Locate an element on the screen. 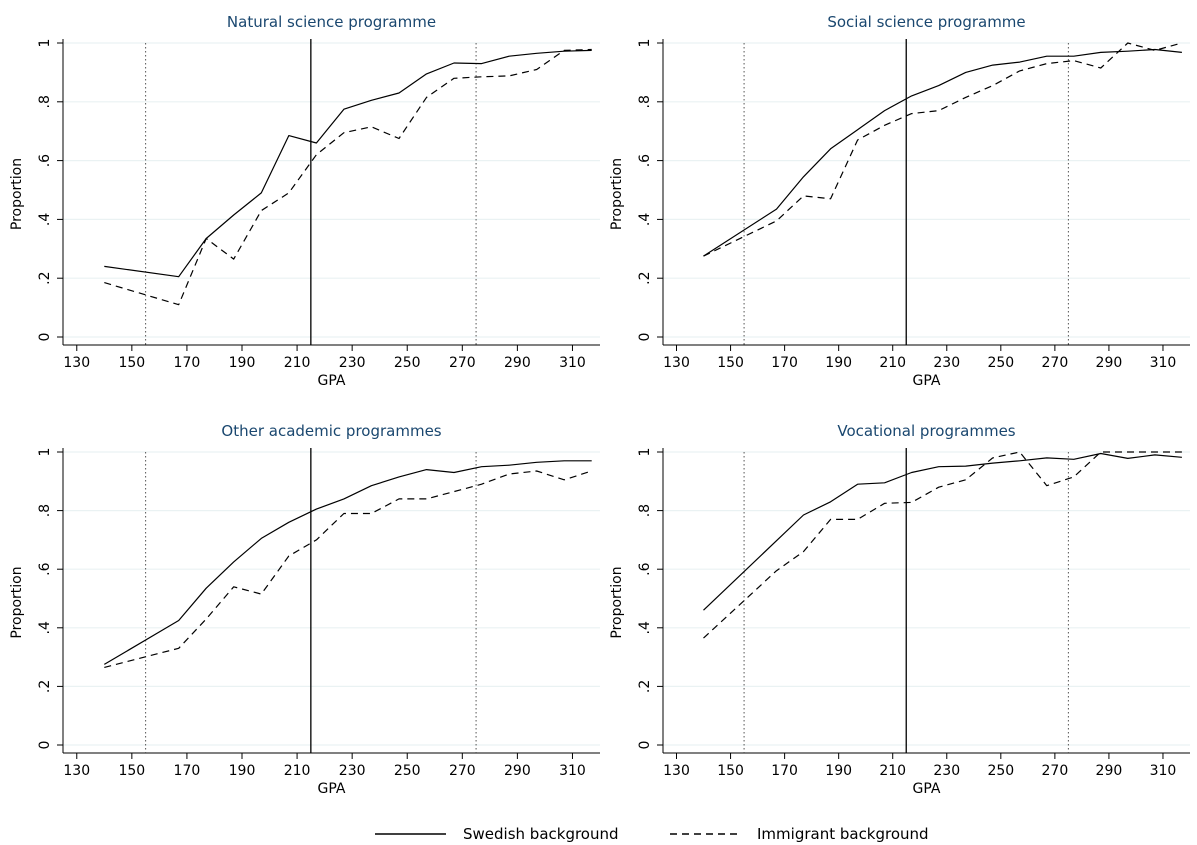 This screenshot has width=1197, height=845. legend: Swedish background Immigrant background is located at coordinates (652, 834).